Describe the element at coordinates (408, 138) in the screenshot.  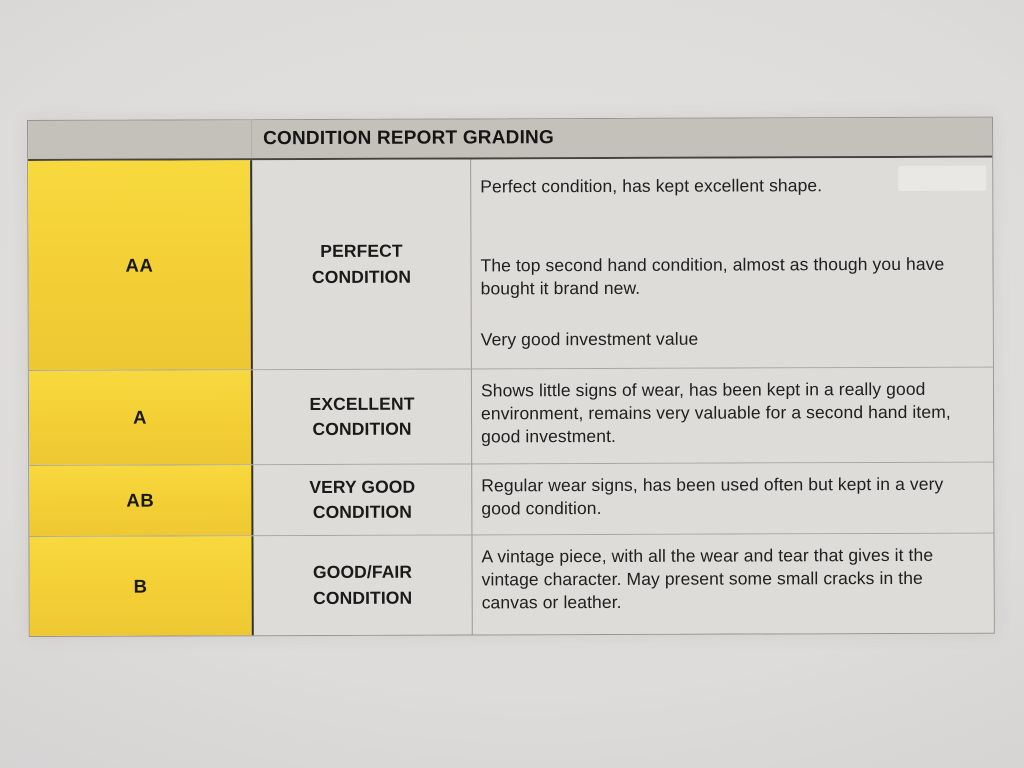
I see `table-title: CONDITION REPORT GRADING` at that location.